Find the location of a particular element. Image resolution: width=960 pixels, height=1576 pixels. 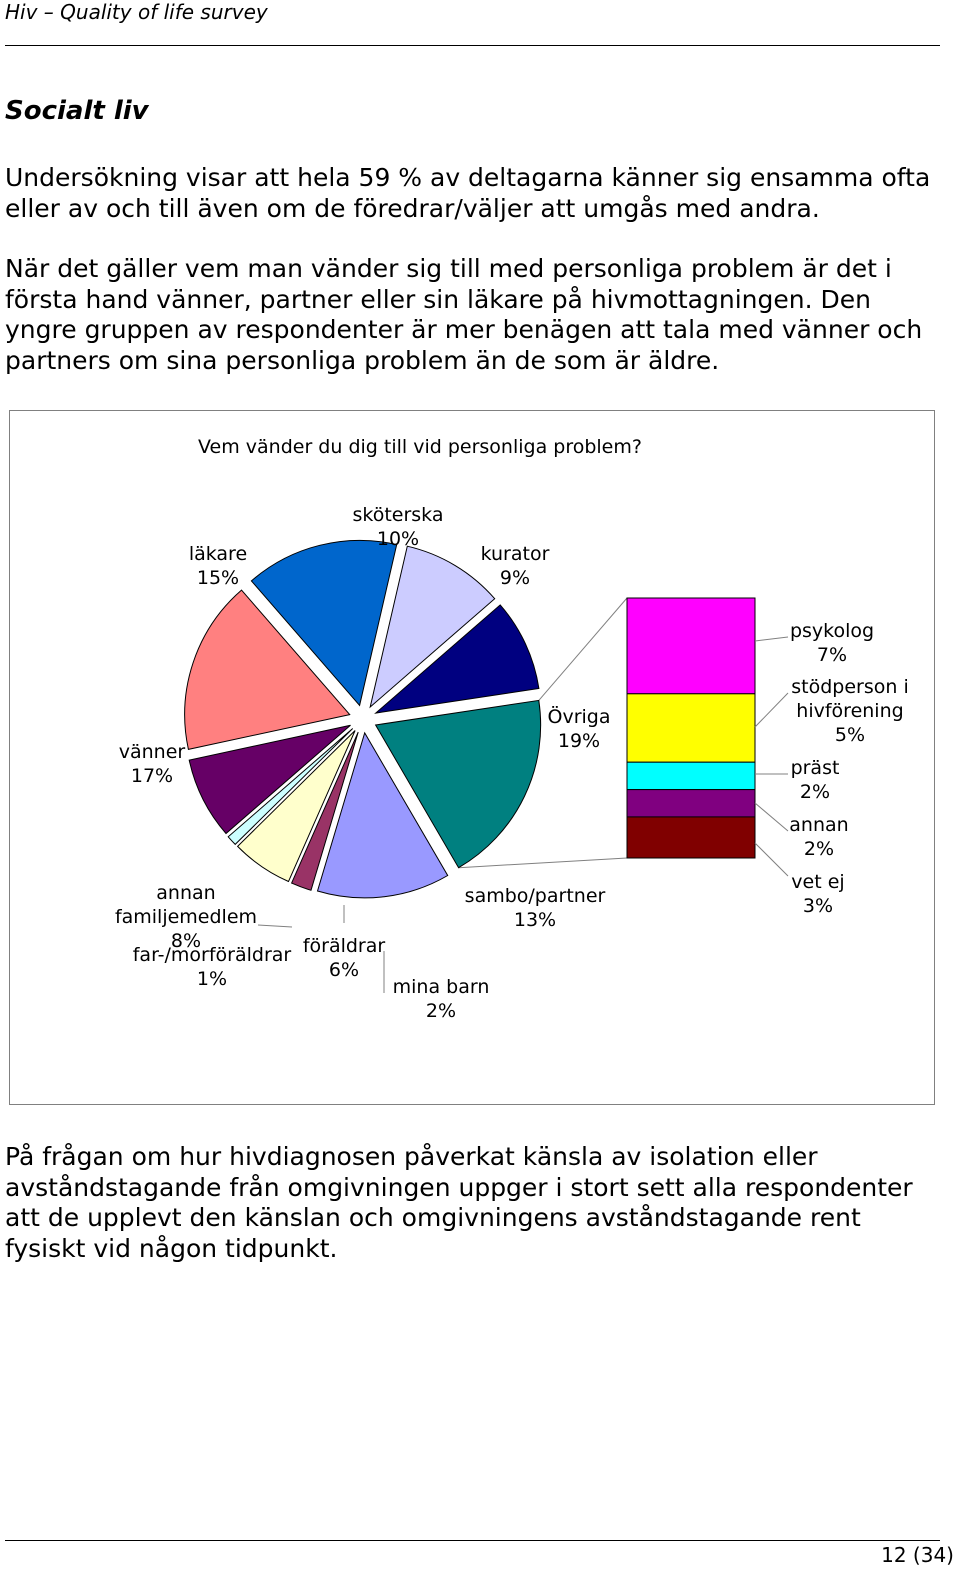

bar-label-annan: annan 2% is located at coordinates (818, 837).